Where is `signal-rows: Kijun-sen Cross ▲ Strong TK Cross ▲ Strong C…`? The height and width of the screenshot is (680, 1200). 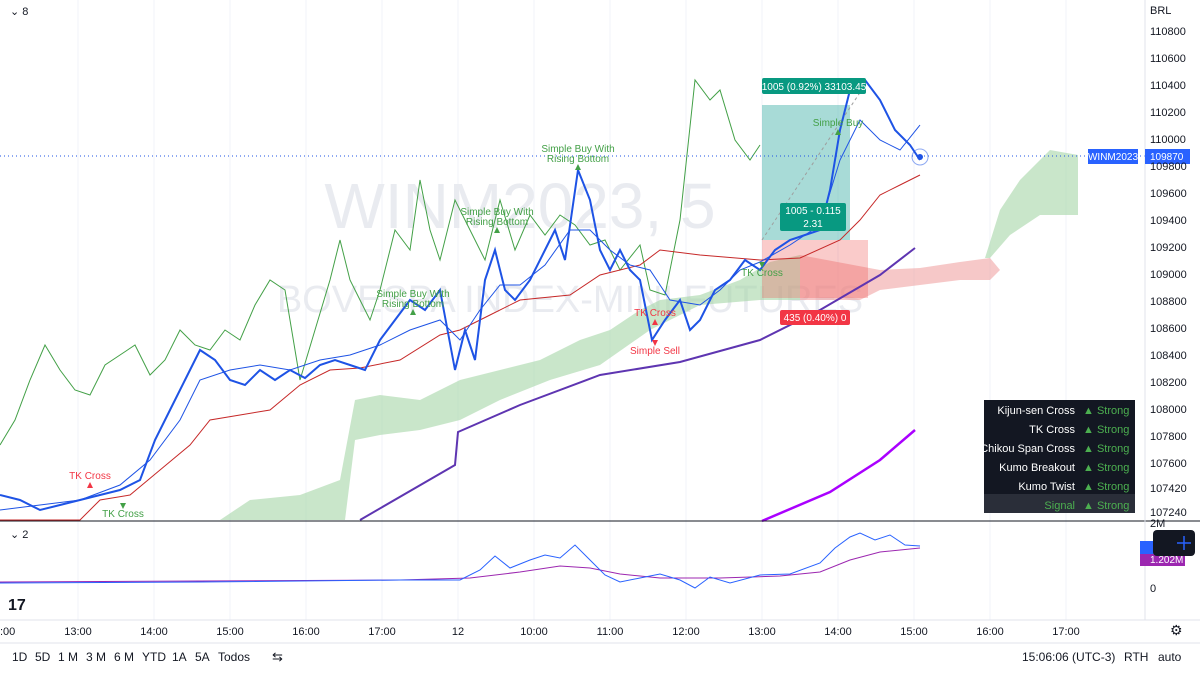 signal-rows: Kijun-sen Cross ▲ Strong TK Cross ▲ Strong C… is located at coordinates (1054, 458).